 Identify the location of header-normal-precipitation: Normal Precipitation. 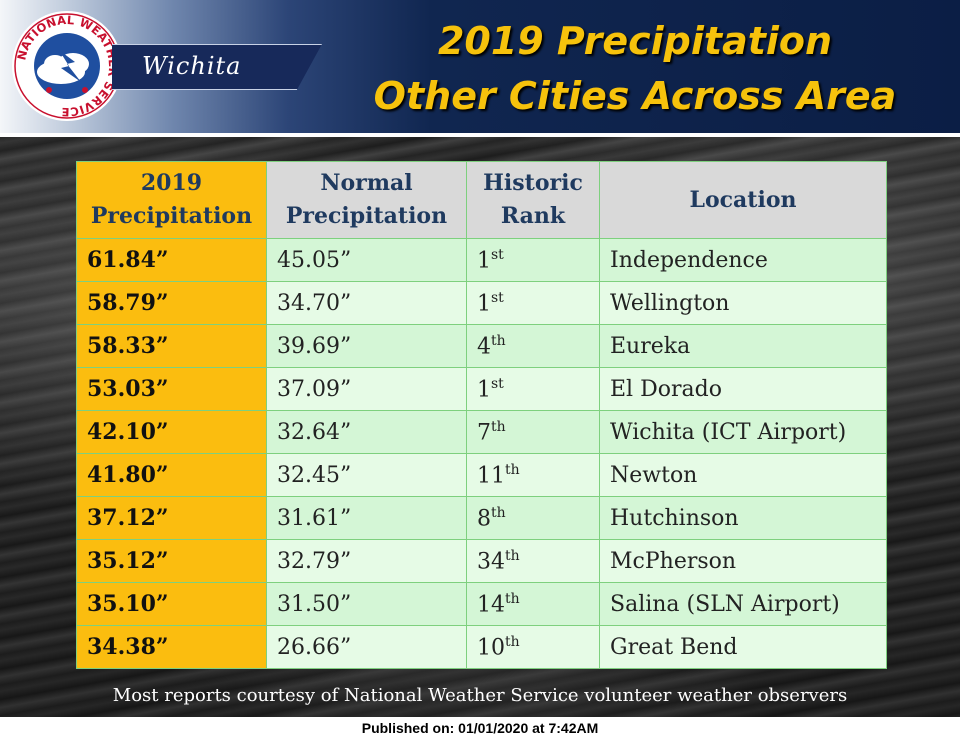
(366, 200).